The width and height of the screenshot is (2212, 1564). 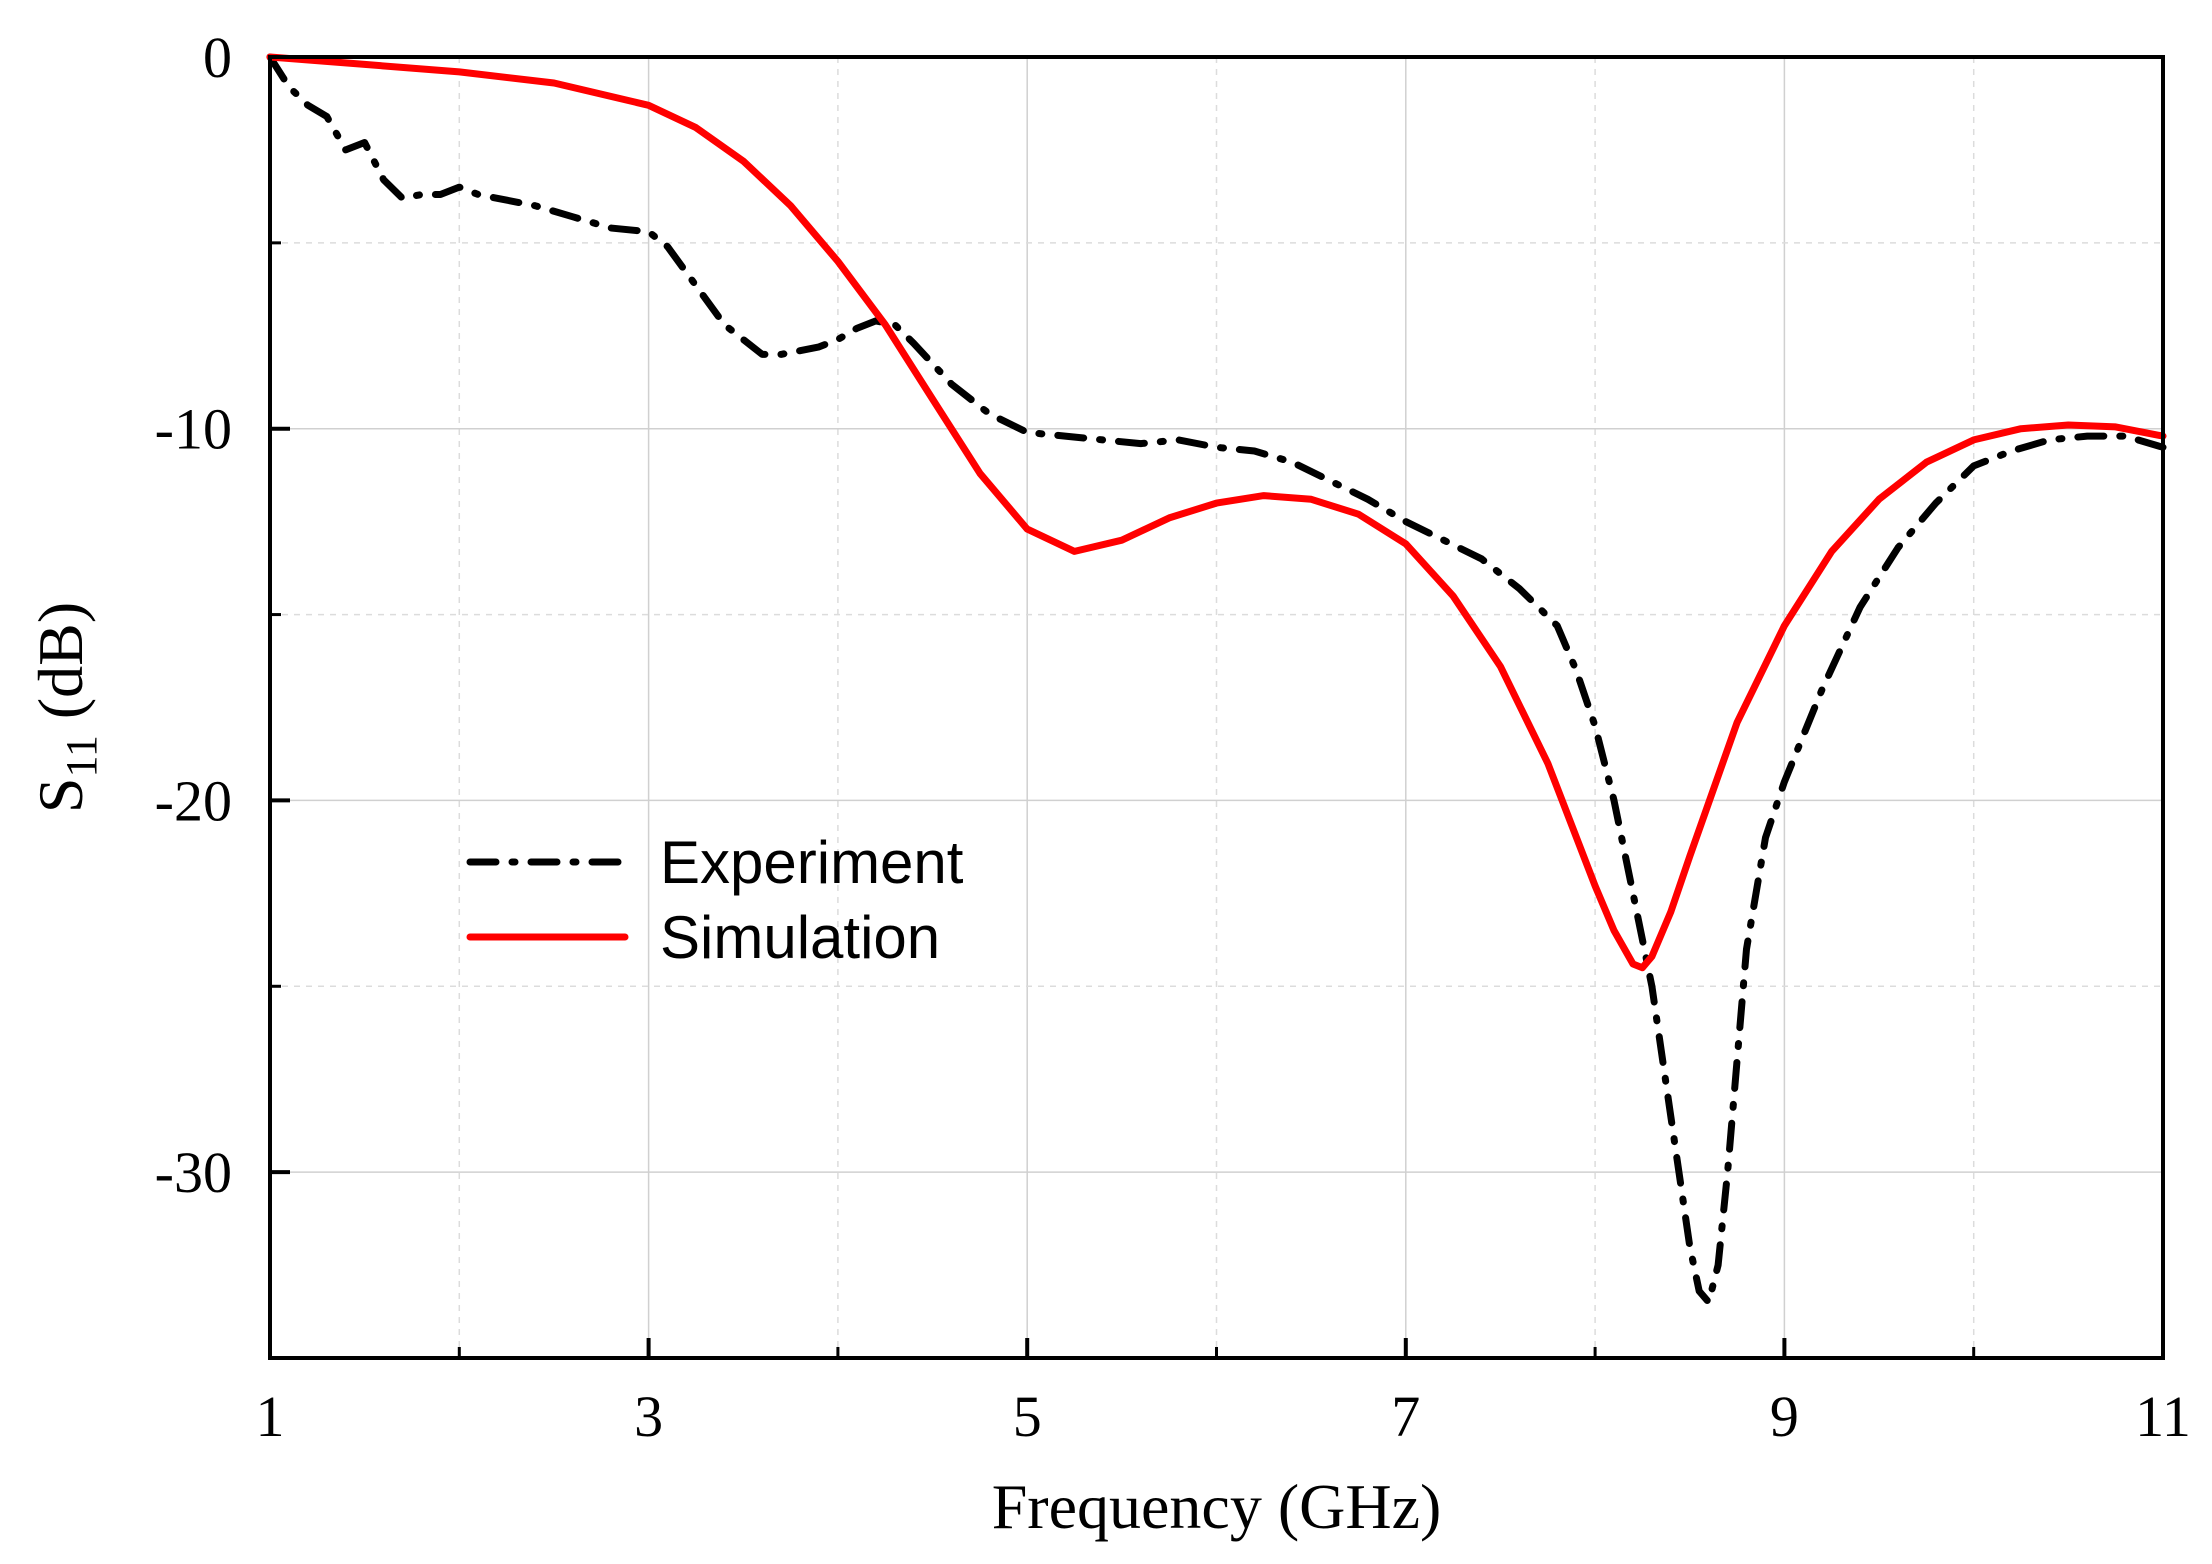 I want to click on y-axis-title-main: S, so click(x=60, y=796).